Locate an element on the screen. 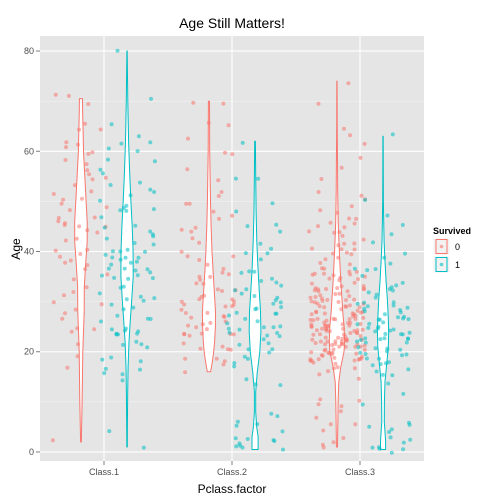 This screenshot has width=504, height=504. x-tick-label: Class.3 is located at coordinates (360, 472).